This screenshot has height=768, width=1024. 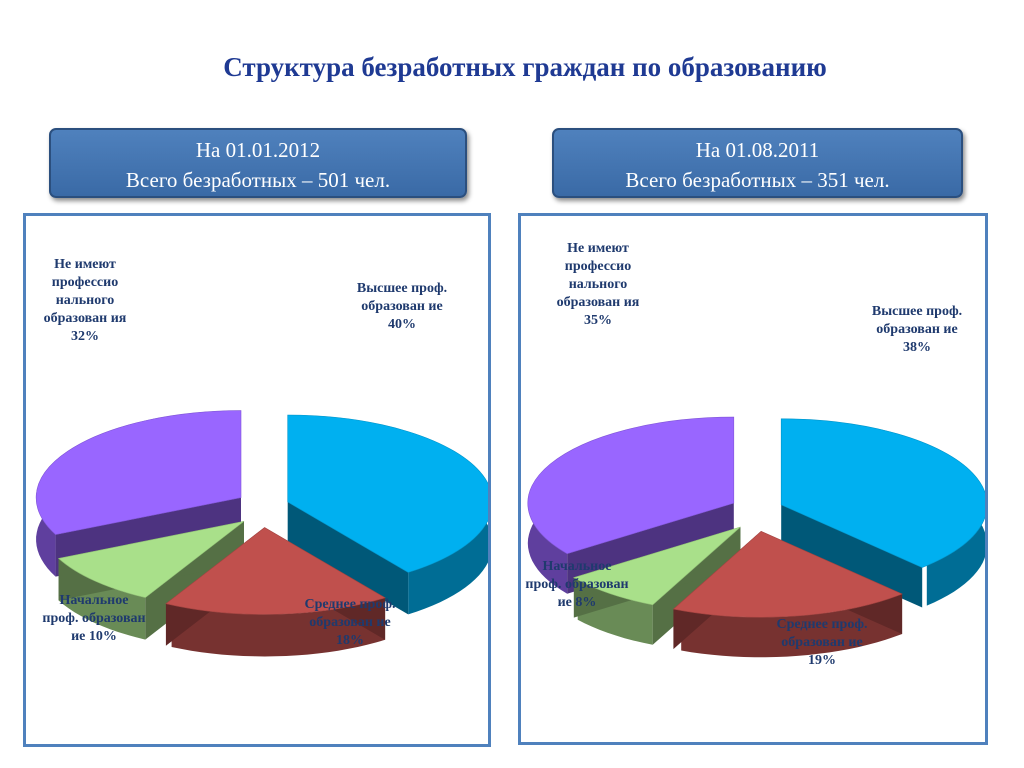 I want to click on pie-chart-2011, so click(x=756, y=537).